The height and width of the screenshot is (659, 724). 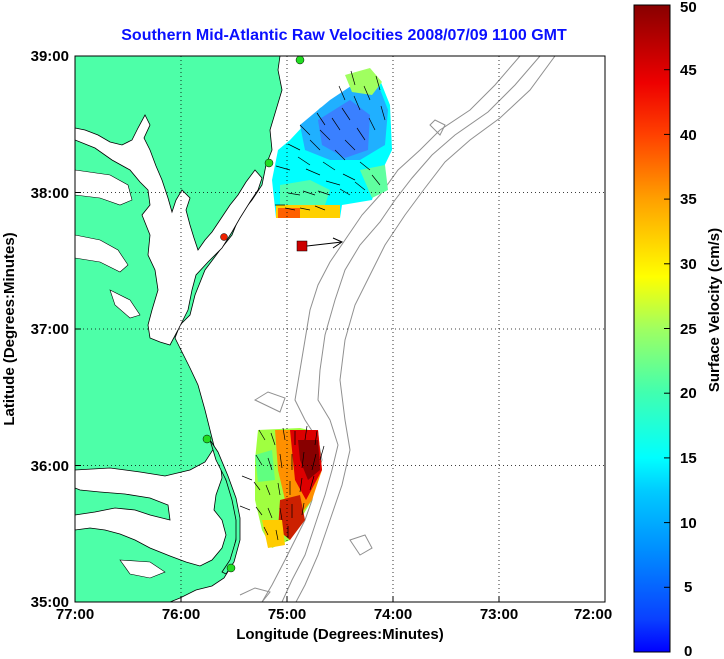 What do you see at coordinates (332, 143) in the screenshot?
I see `delmarva-velocity-field` at bounding box center [332, 143].